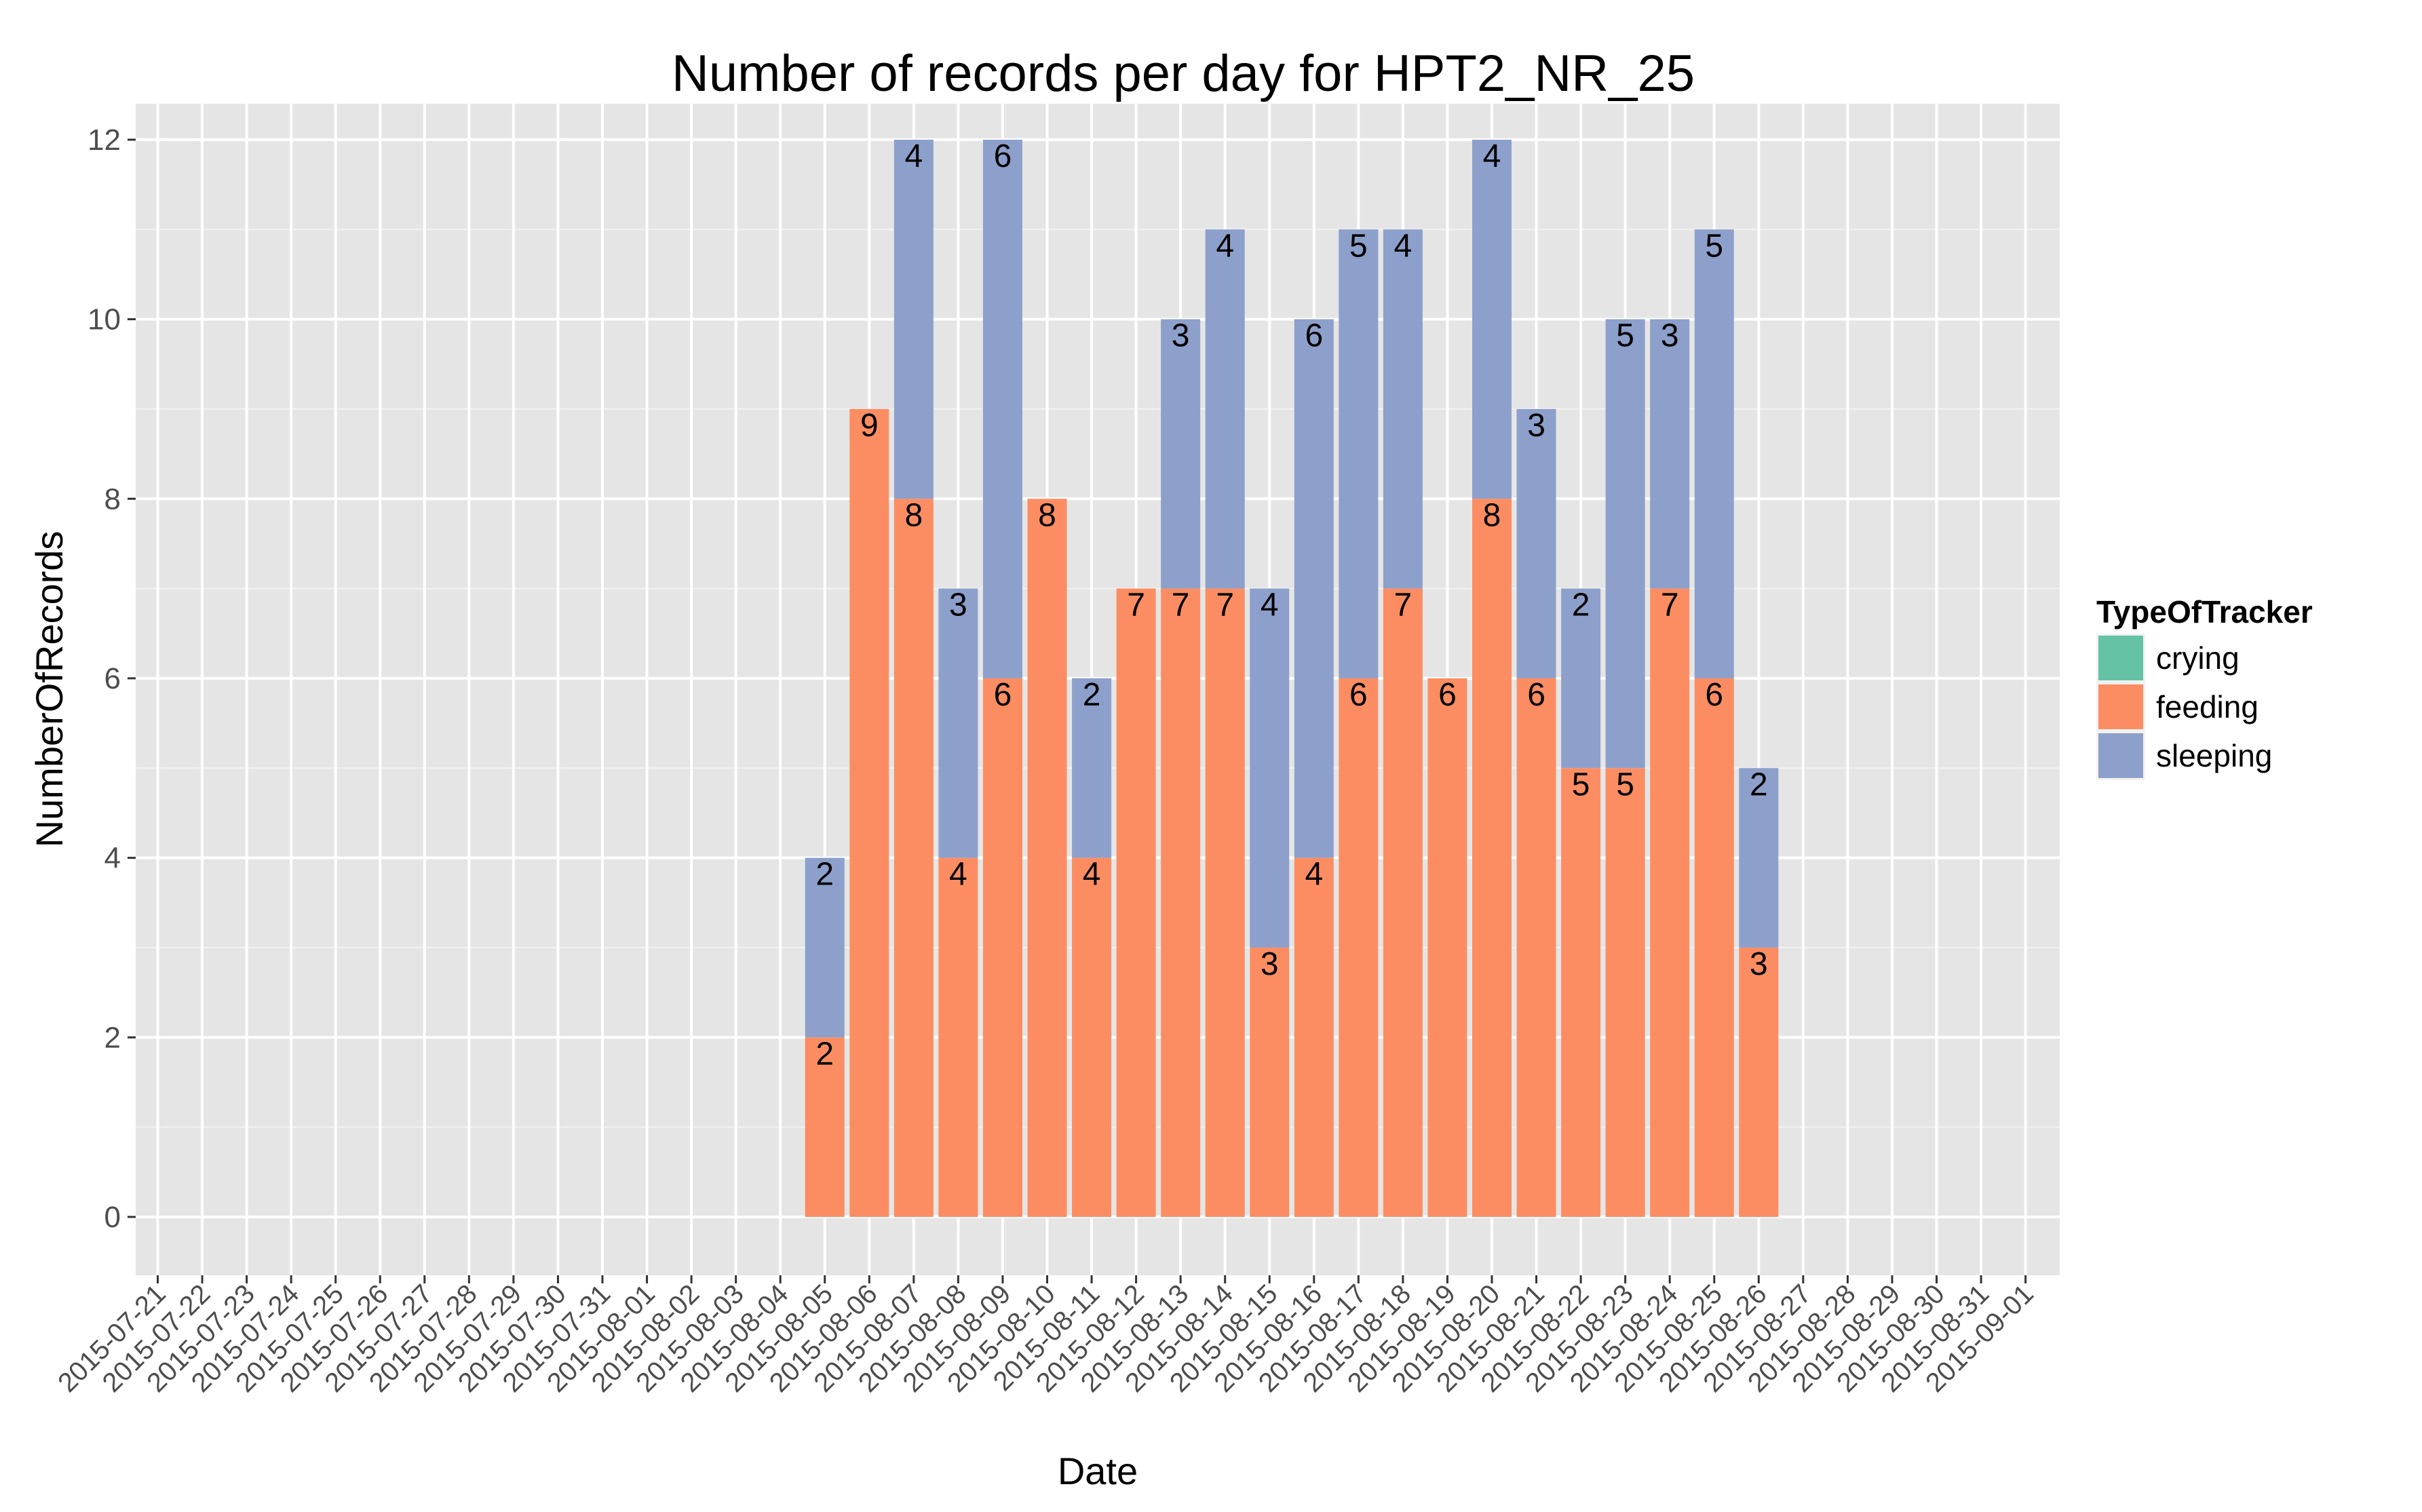  I want to click on y-axis: 0 2 4 6 8 10 12, so click(112, 679).